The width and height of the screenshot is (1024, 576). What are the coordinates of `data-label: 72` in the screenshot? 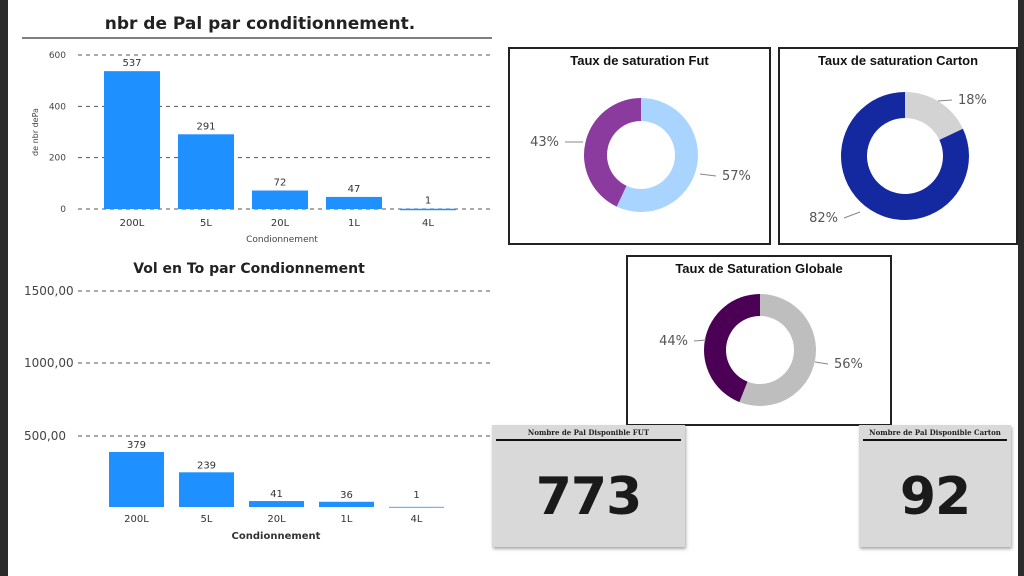 It's located at (280, 183).